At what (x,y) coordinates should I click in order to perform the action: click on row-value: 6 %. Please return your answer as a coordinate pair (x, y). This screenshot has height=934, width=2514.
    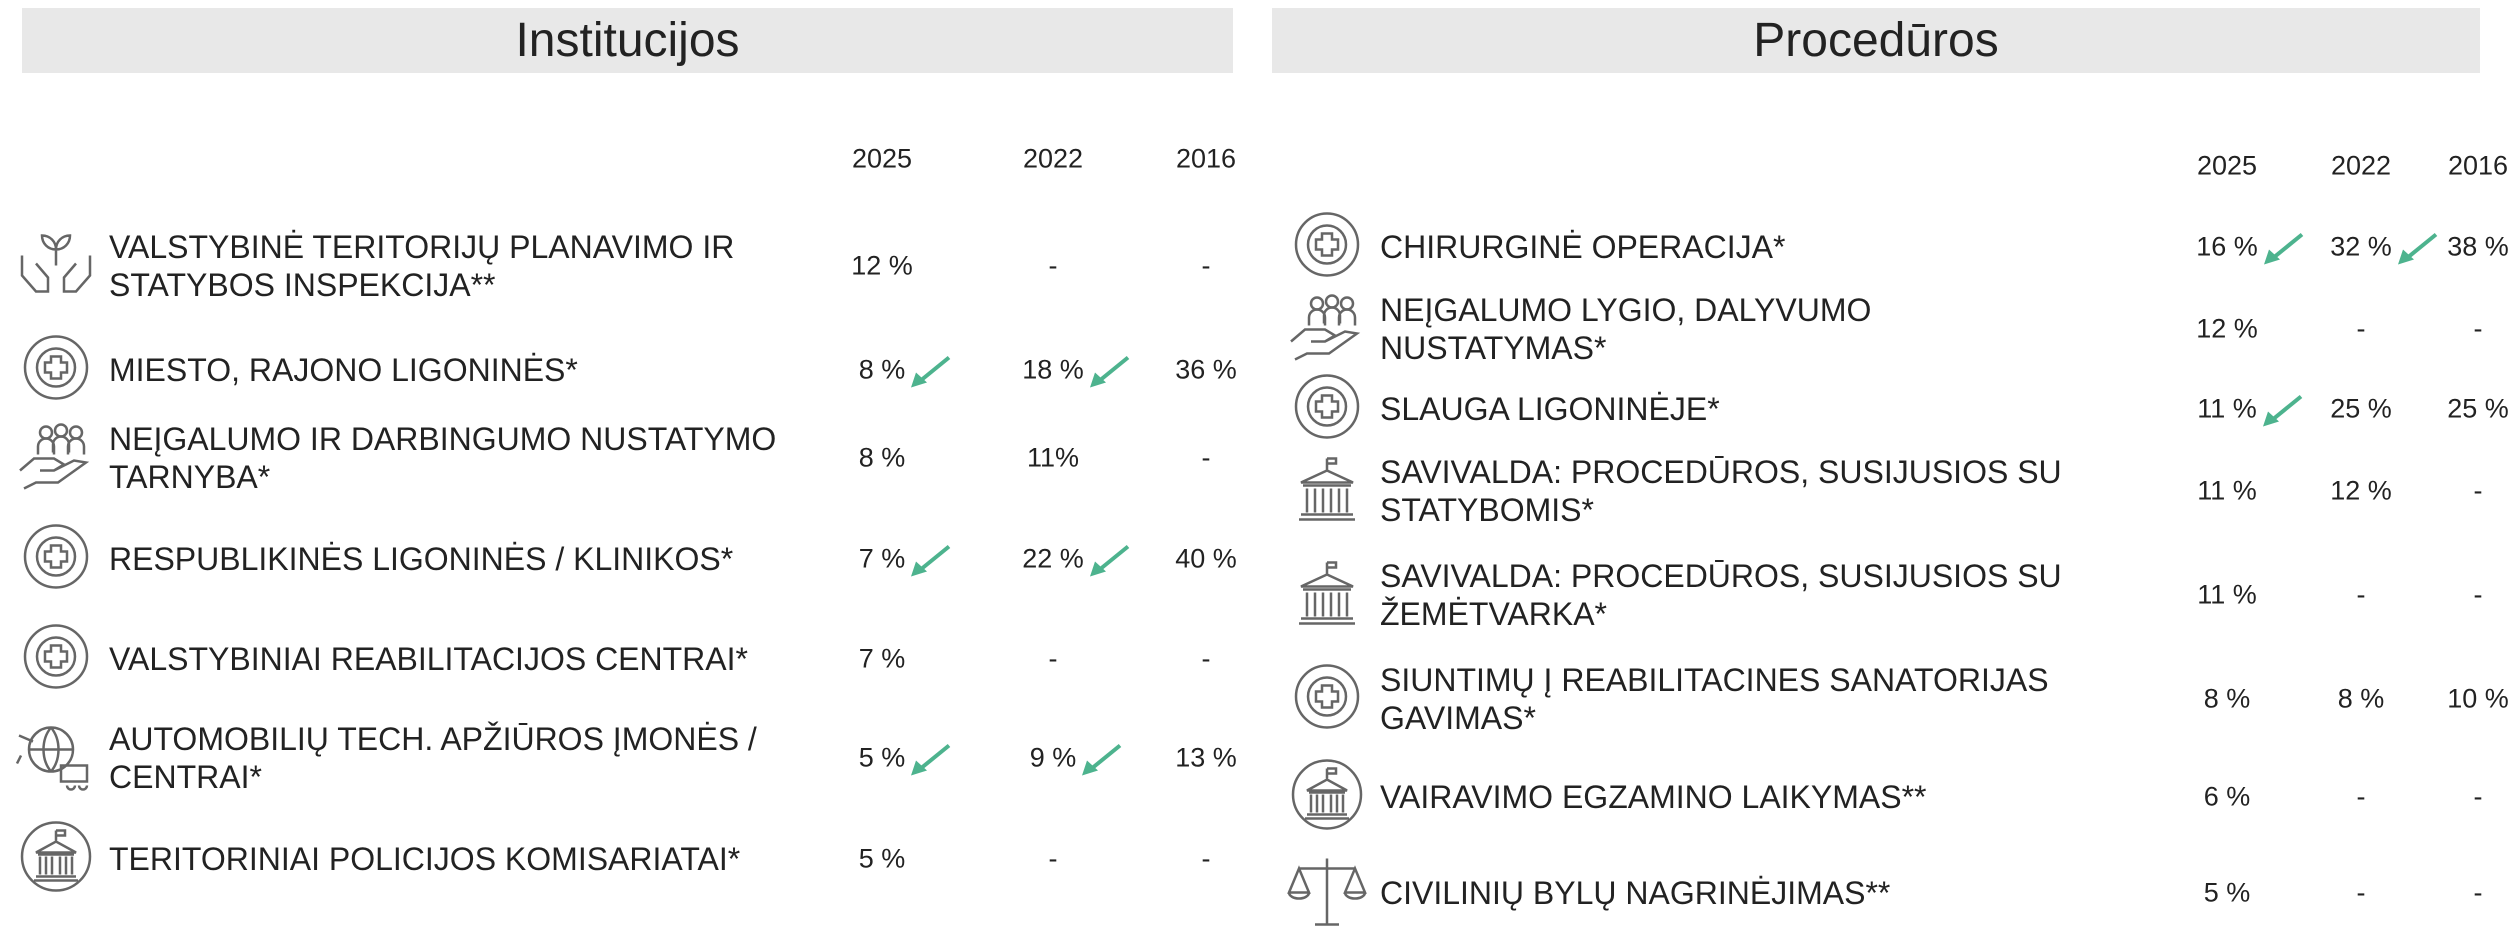
    Looking at the image, I should click on (2227, 796).